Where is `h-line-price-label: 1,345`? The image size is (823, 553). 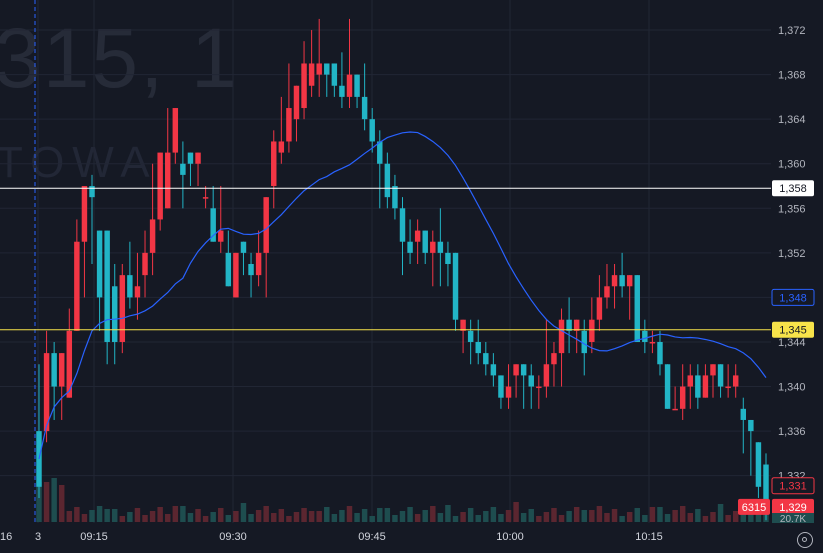 h-line-price-label: 1,345 is located at coordinates (793, 331).